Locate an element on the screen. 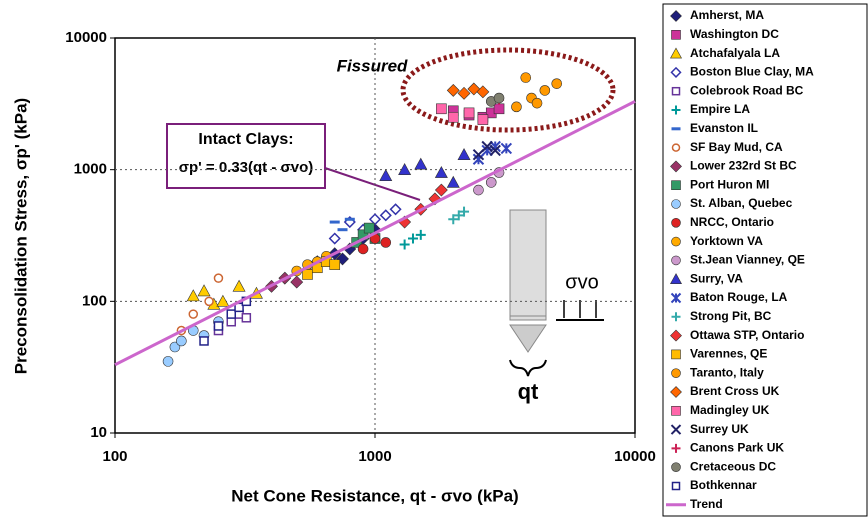 The width and height of the screenshot is (868, 520). legend-label: St.Jean Vianney, QE is located at coordinates (747, 260).